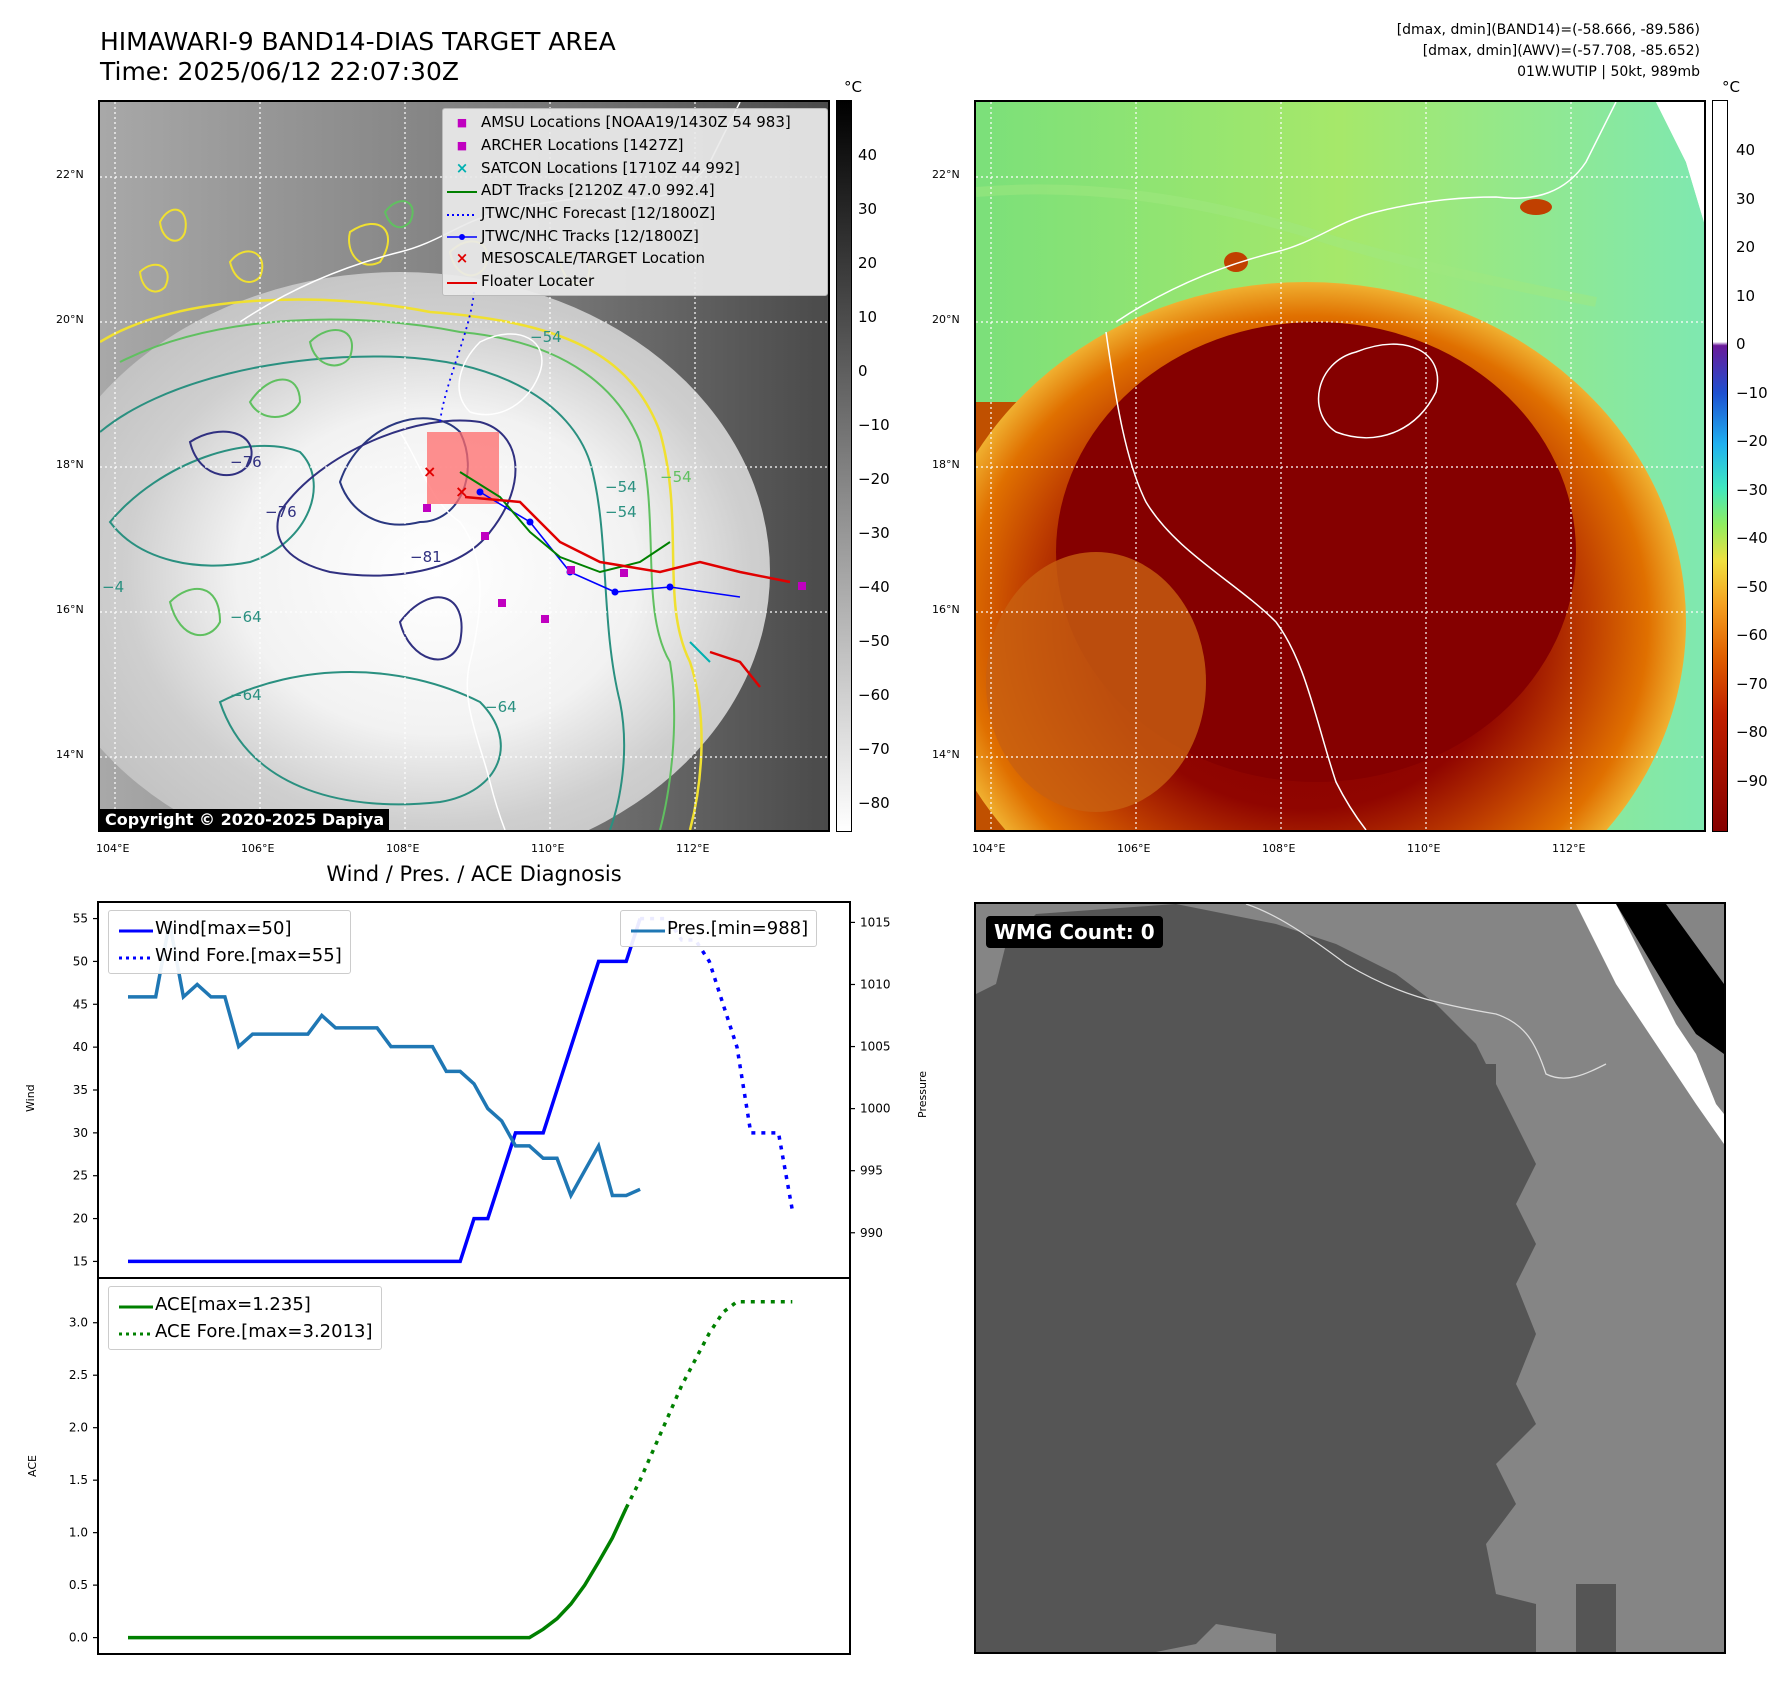 The image size is (1792, 1690). I want to click on colorbar-left-tick: −20, so click(874, 479).